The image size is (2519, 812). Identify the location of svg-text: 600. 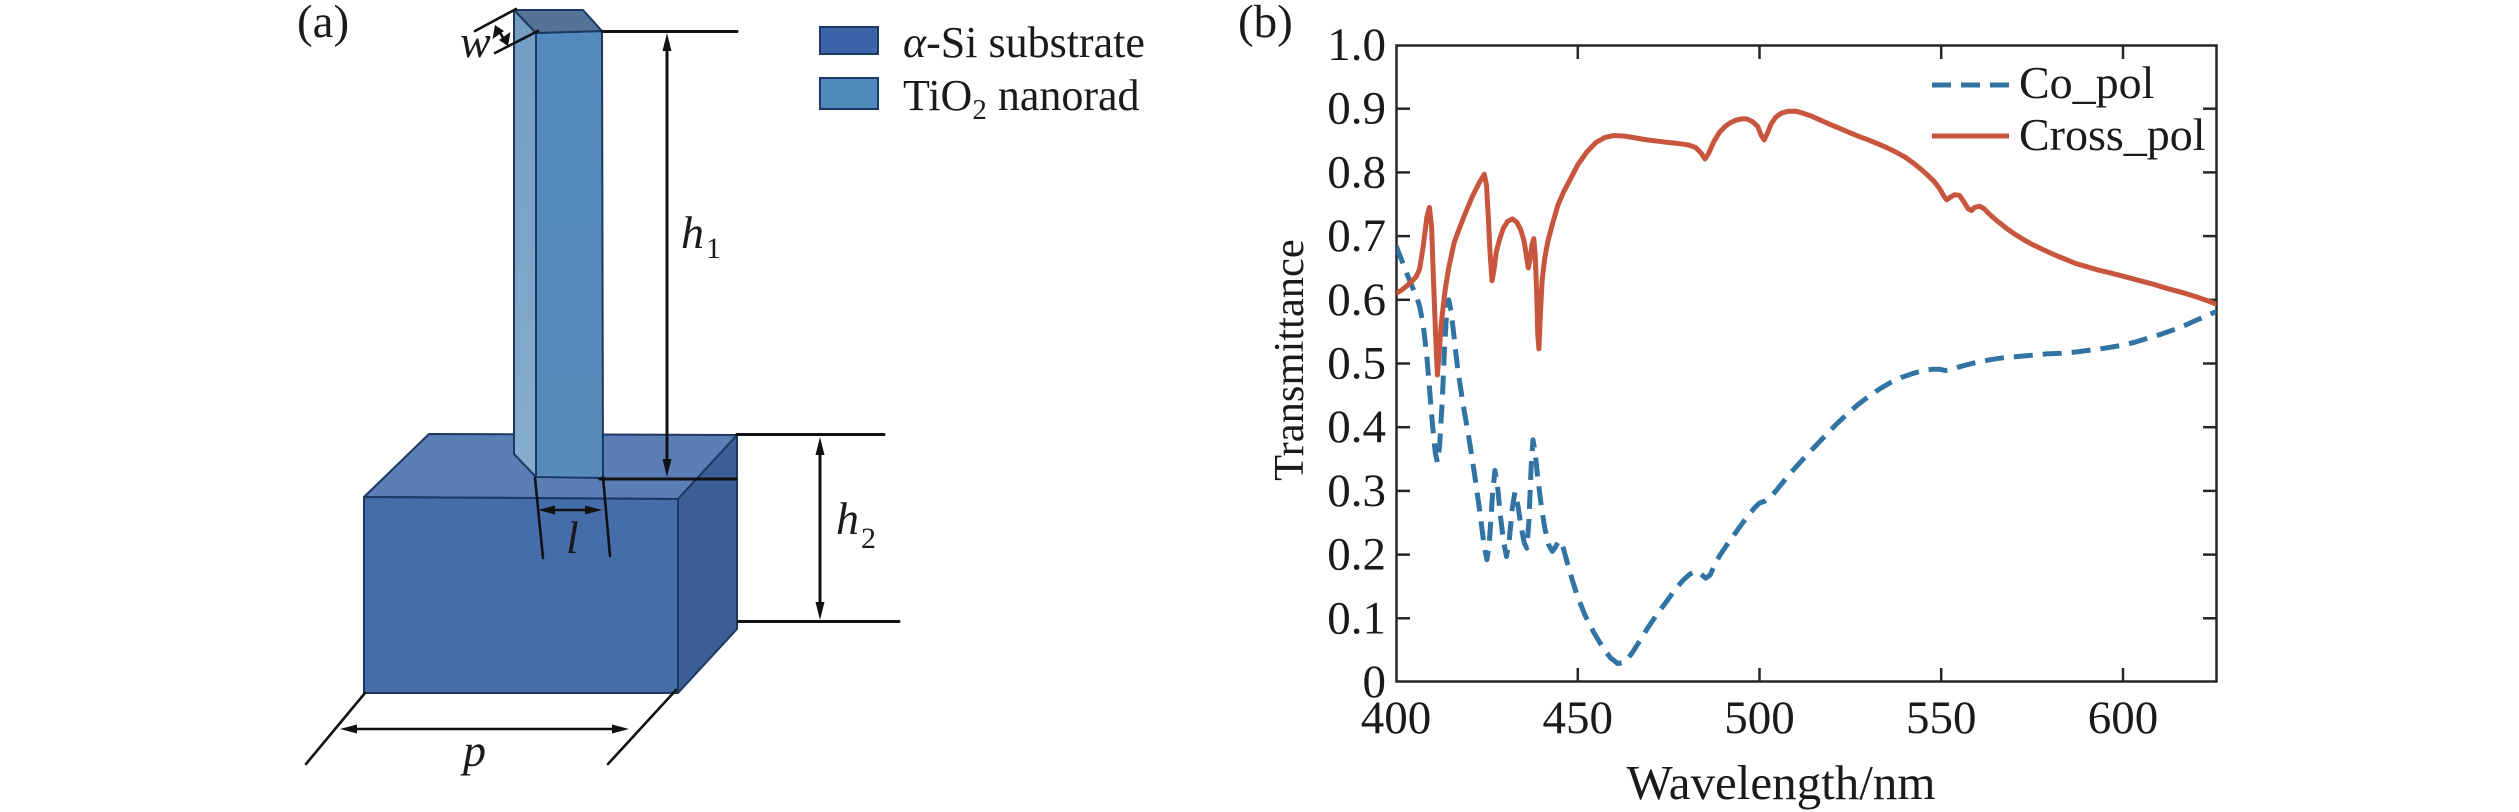
(2123, 718).